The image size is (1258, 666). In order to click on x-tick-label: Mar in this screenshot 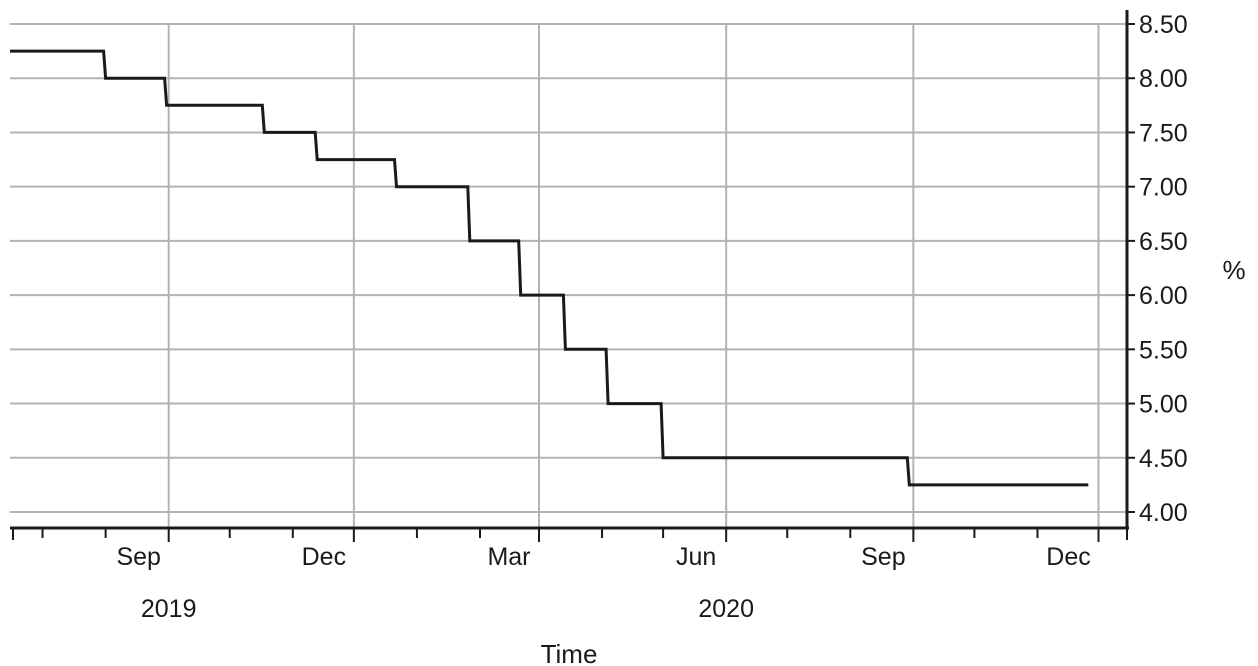, I will do `click(508, 557)`.